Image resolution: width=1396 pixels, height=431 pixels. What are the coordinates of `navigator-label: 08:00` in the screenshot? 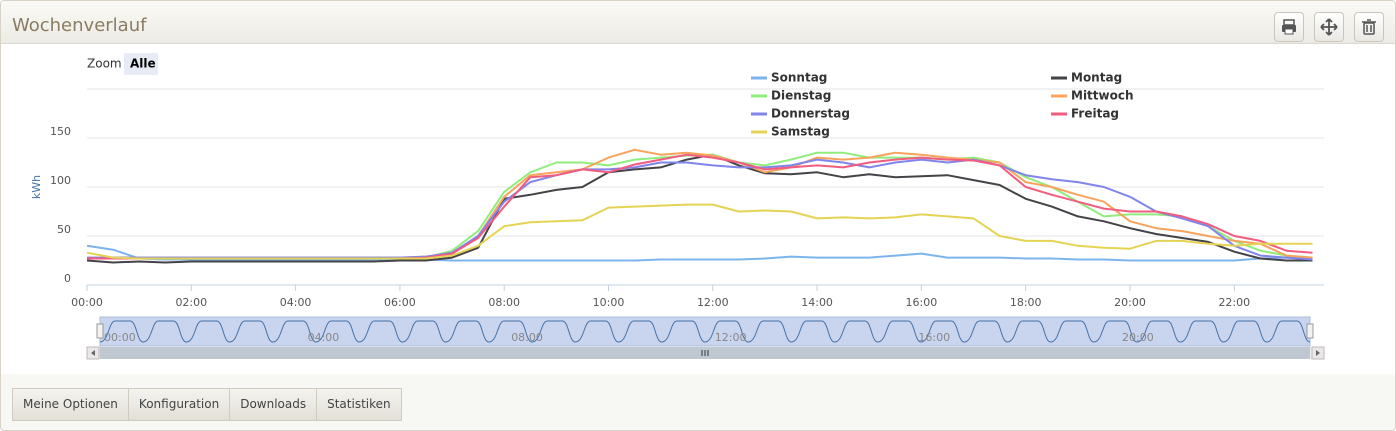 It's located at (527, 337).